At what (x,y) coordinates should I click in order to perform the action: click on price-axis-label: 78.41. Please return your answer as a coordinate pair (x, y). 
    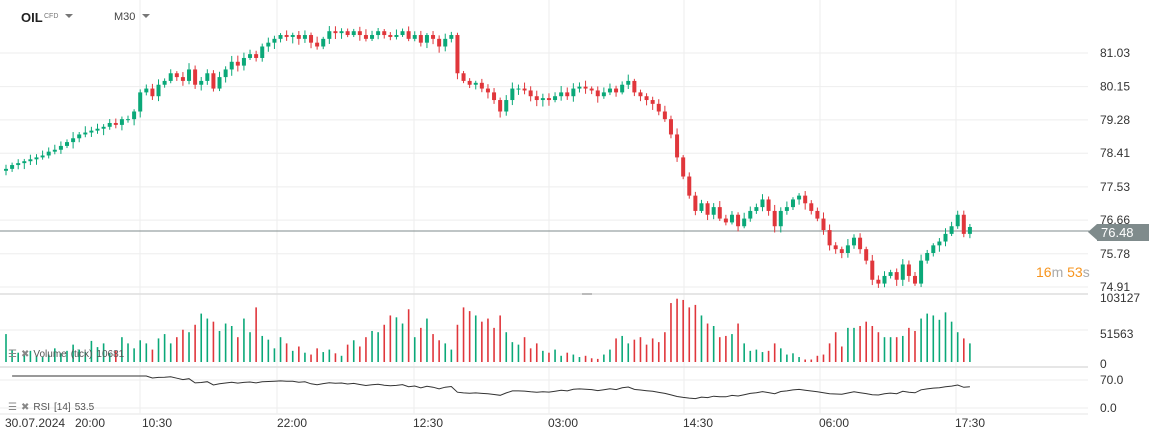
    Looking at the image, I should click on (1115, 153).